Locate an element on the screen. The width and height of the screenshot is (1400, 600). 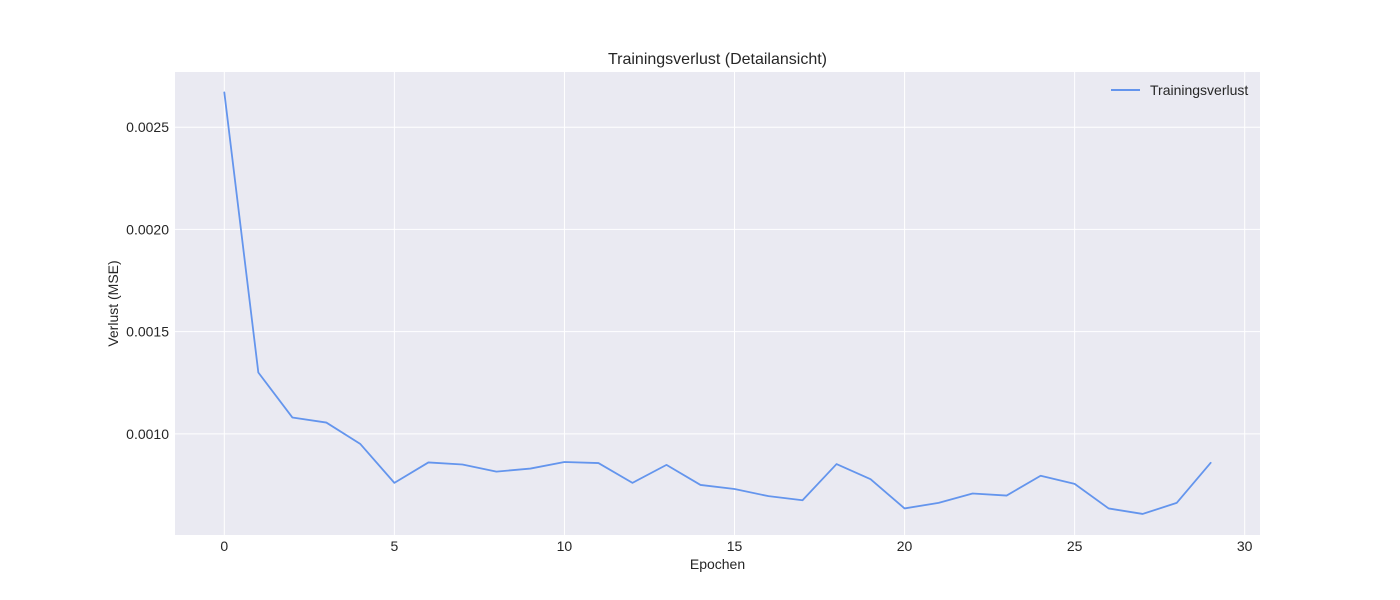
x-tick-label: 15 is located at coordinates (735, 546).